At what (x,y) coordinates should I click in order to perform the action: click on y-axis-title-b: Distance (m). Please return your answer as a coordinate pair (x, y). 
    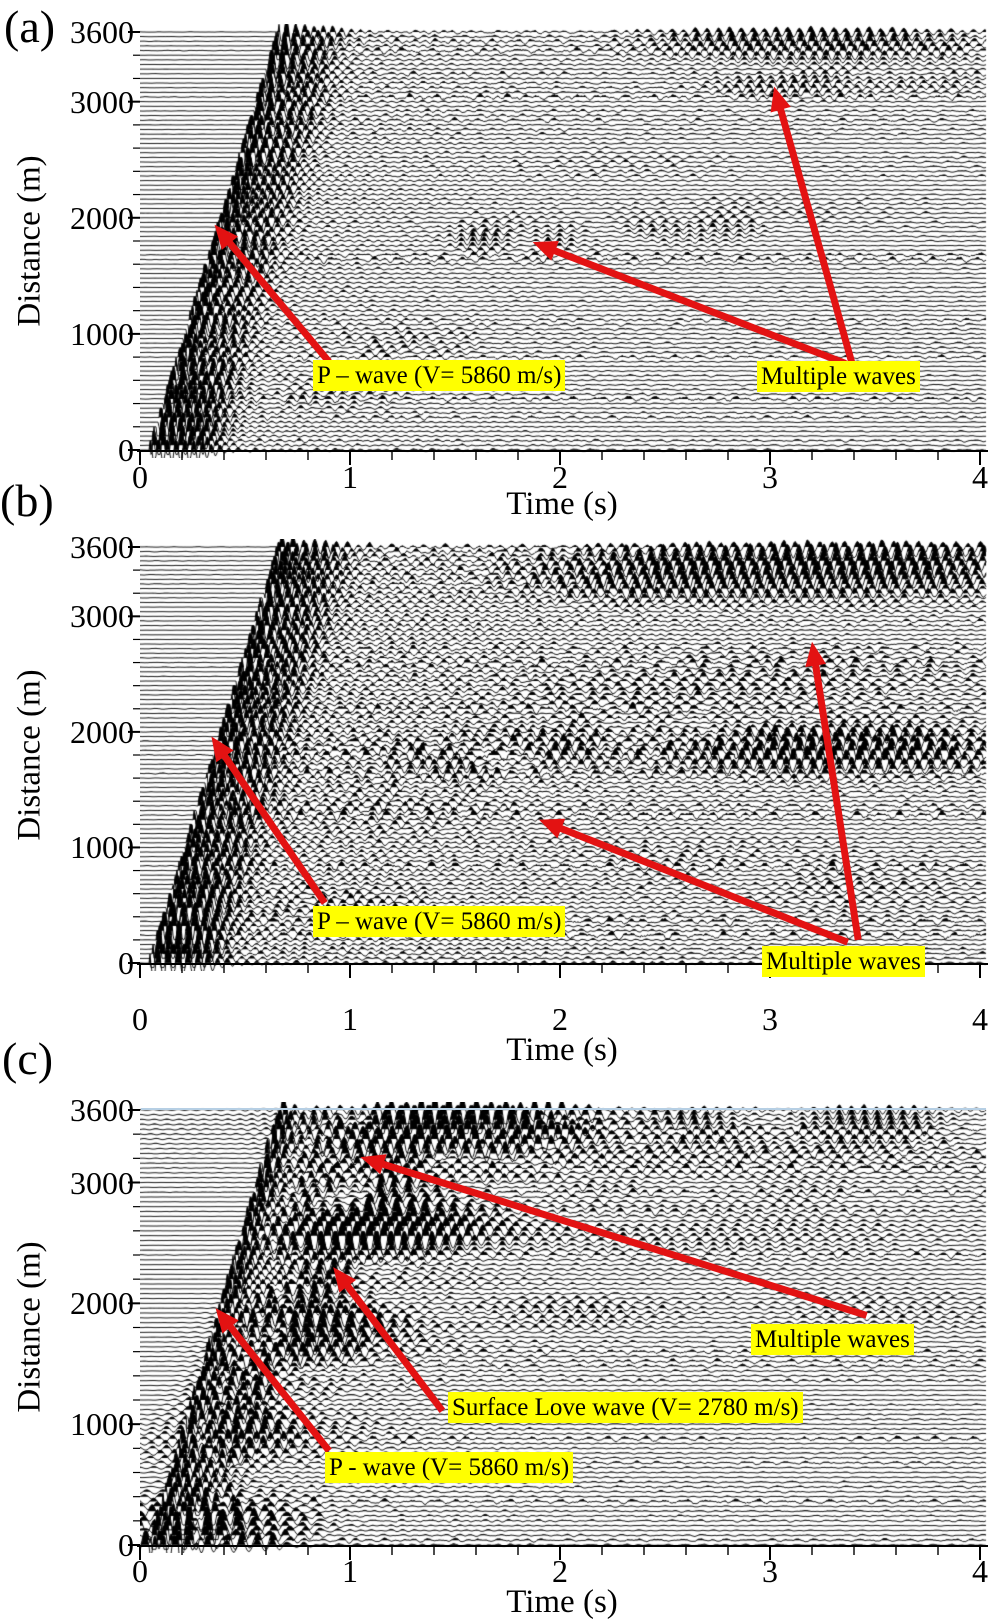
    Looking at the image, I should click on (29, 755).